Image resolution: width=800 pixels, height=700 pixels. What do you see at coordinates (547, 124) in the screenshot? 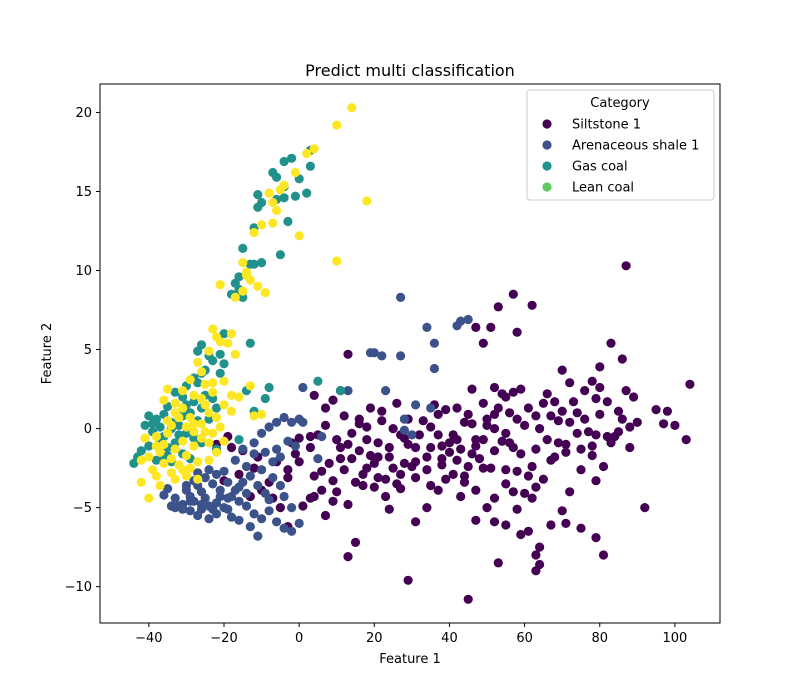
I see `legend-marker` at bounding box center [547, 124].